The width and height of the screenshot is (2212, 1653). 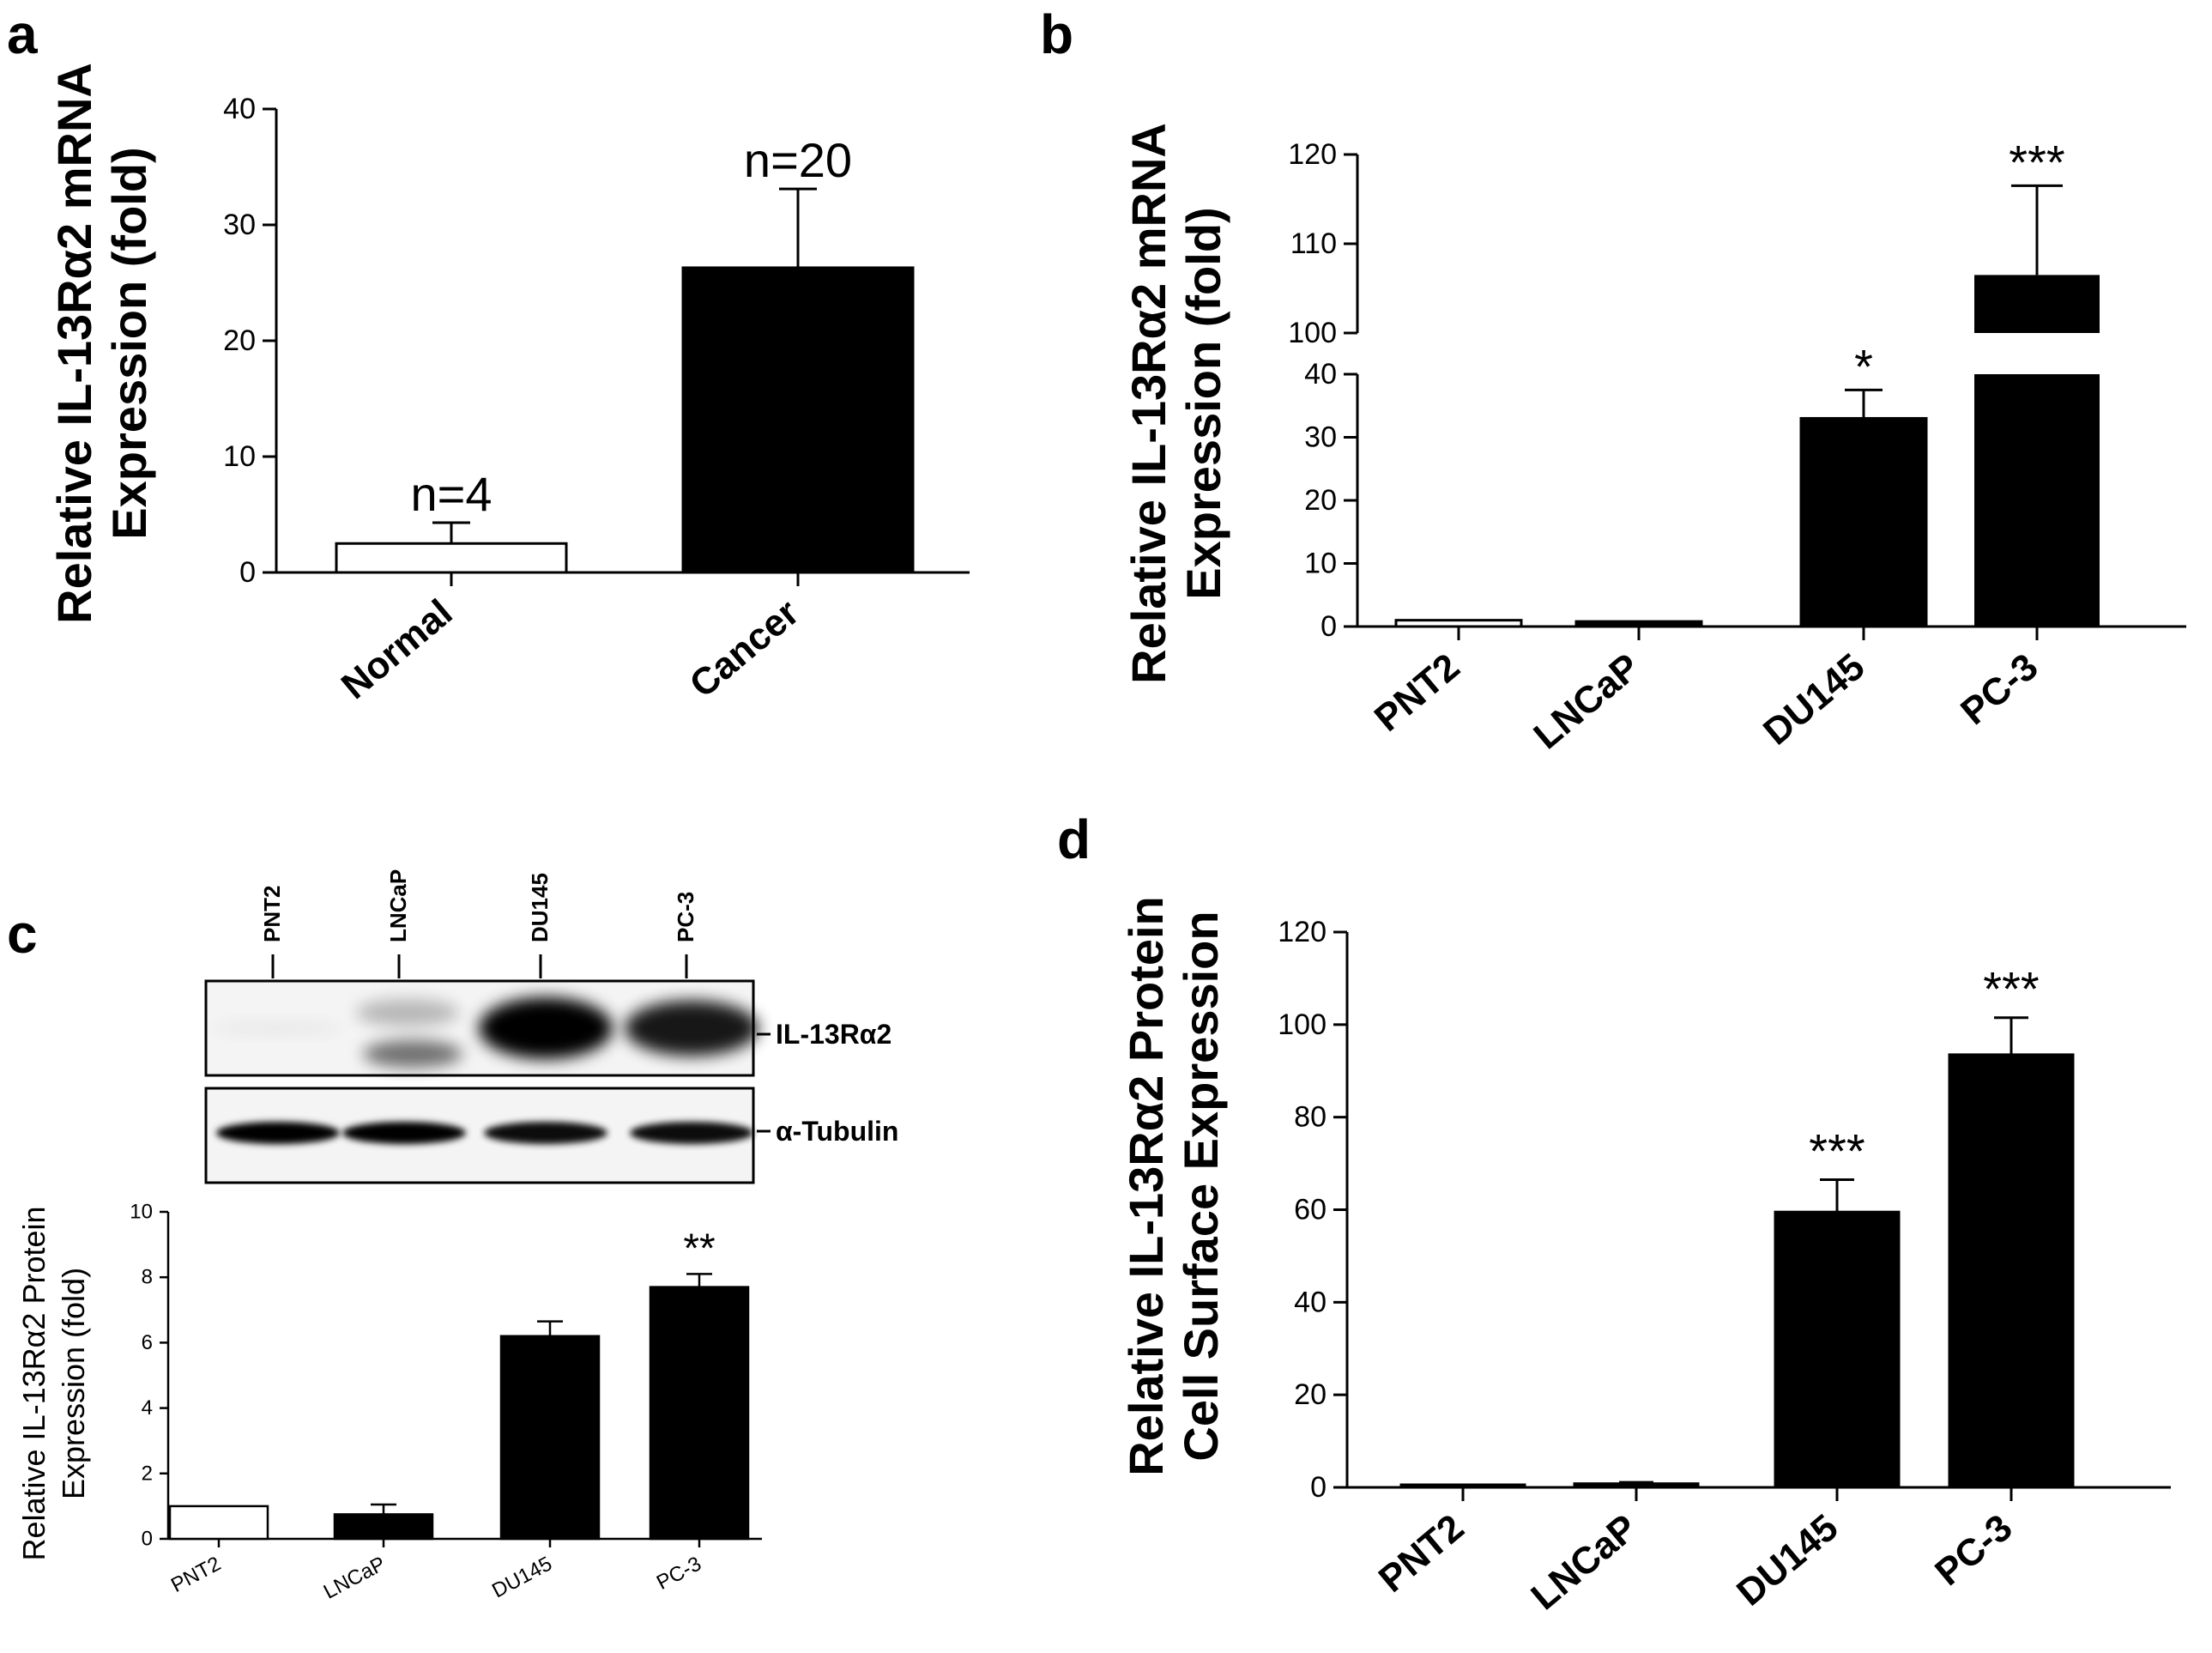 I want to click on western-blot: PNT2 LNCaP DU145 PC-3 IL-13Rα2 α-Tubulin, so click(x=551, y=1027).